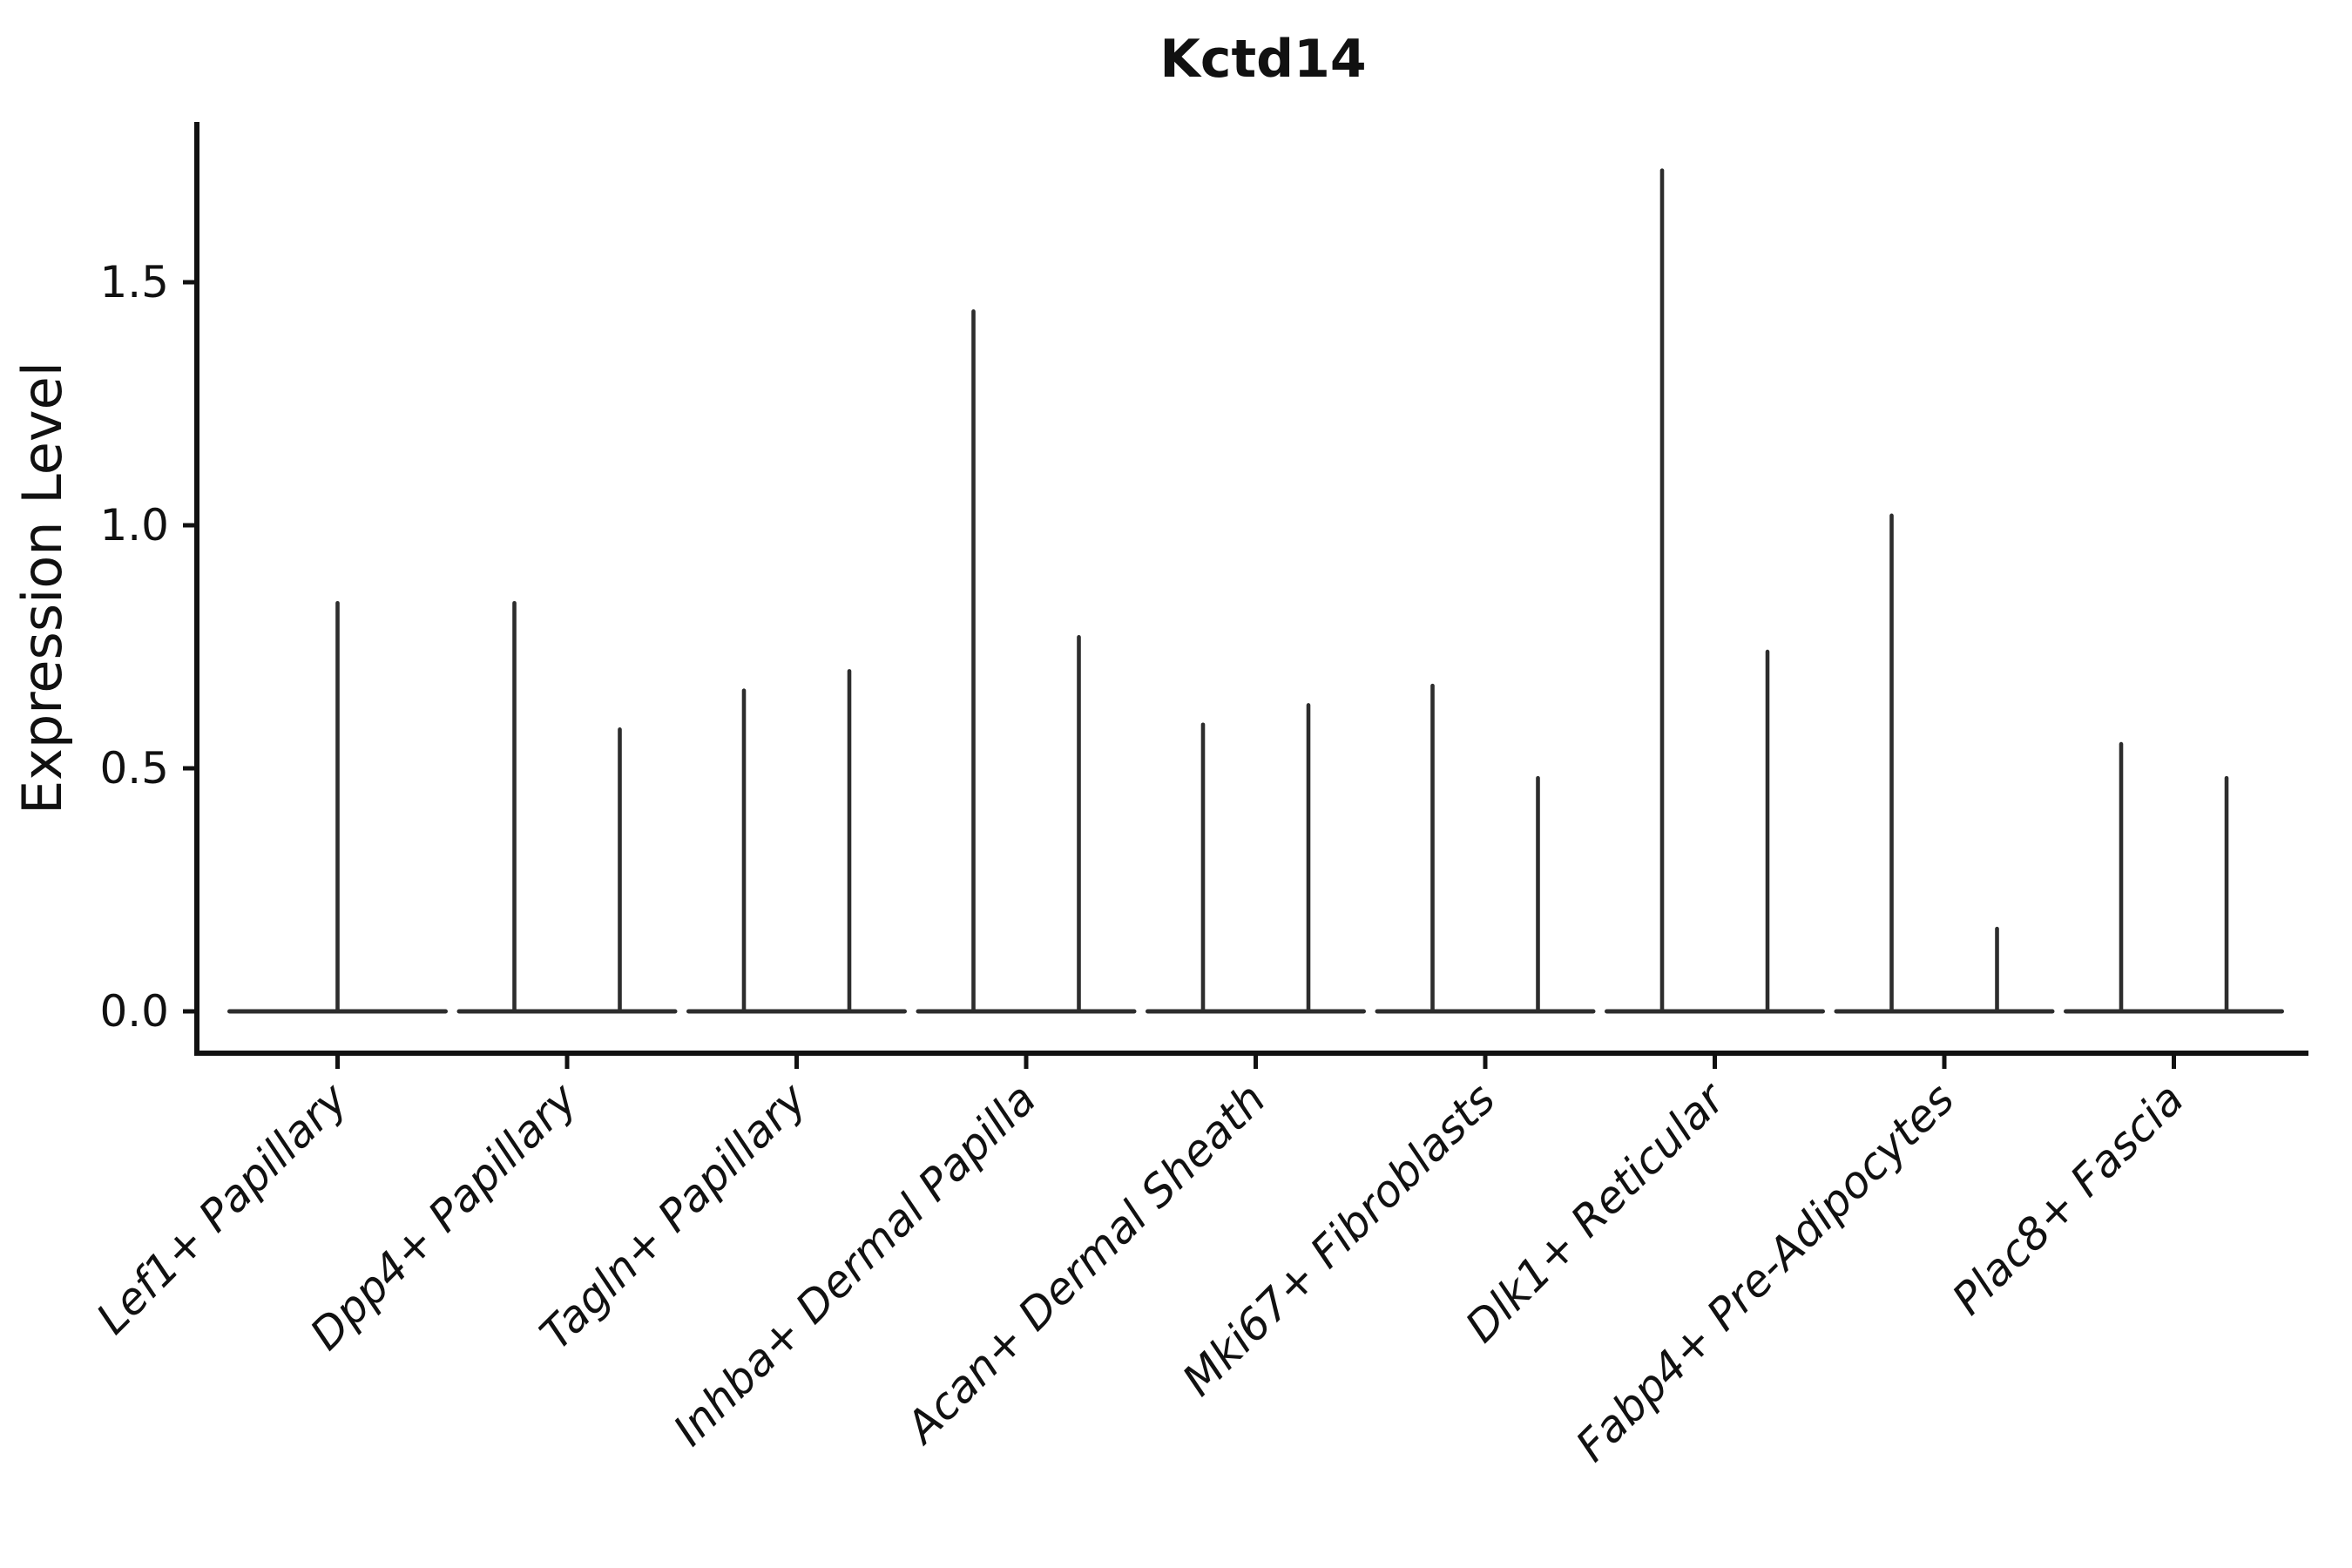  What do you see at coordinates (134, 525) in the screenshot?
I see `y-tick-label: 1.0` at bounding box center [134, 525].